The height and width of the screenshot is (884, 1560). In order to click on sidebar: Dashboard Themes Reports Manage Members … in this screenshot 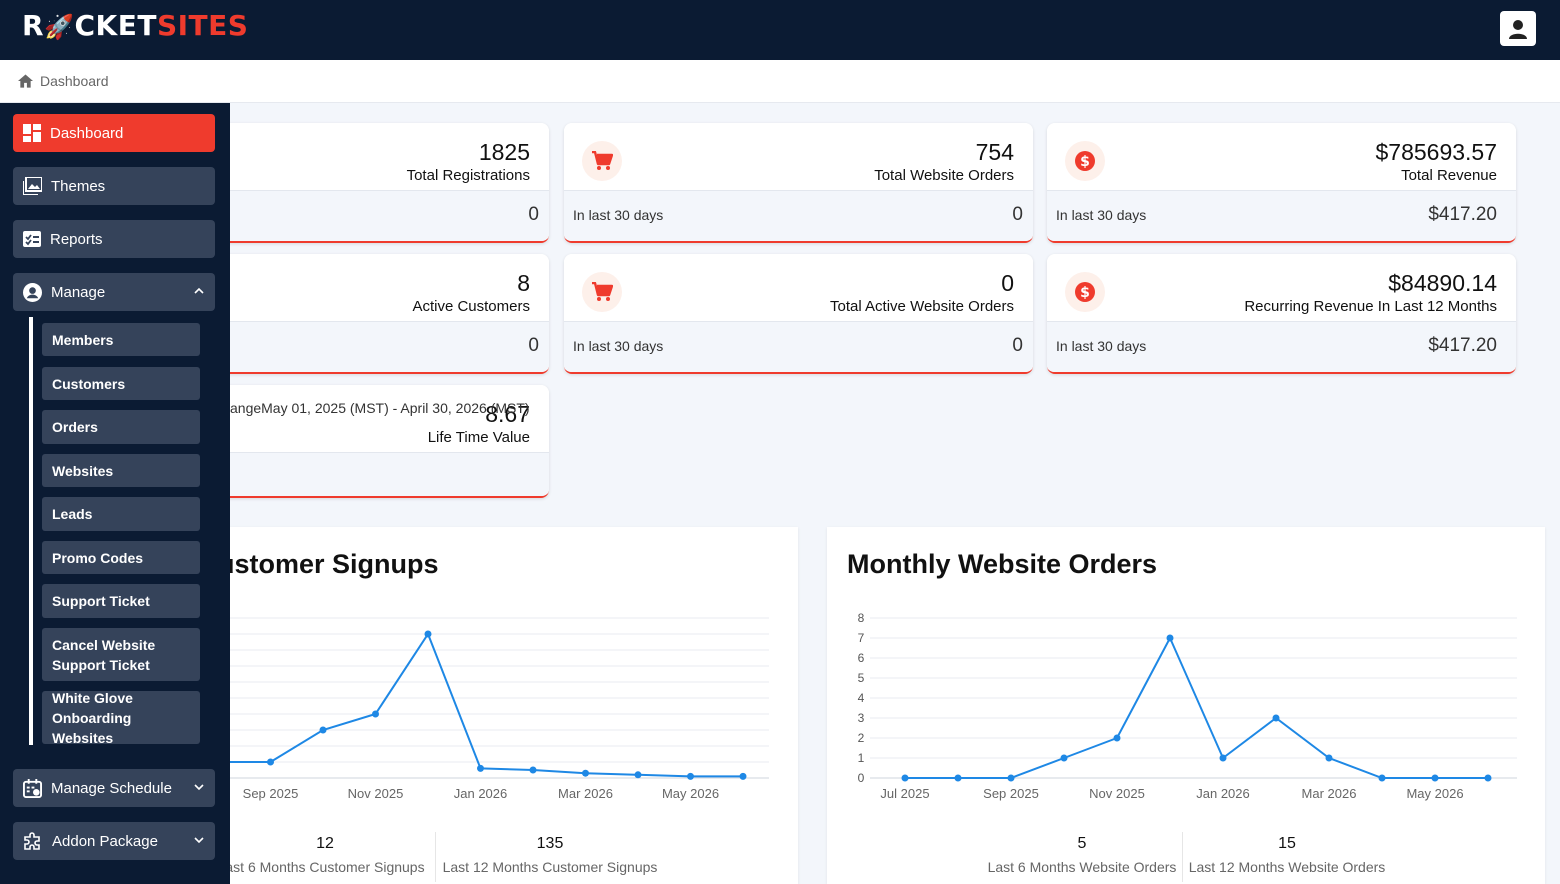, I will do `click(115, 493)`.